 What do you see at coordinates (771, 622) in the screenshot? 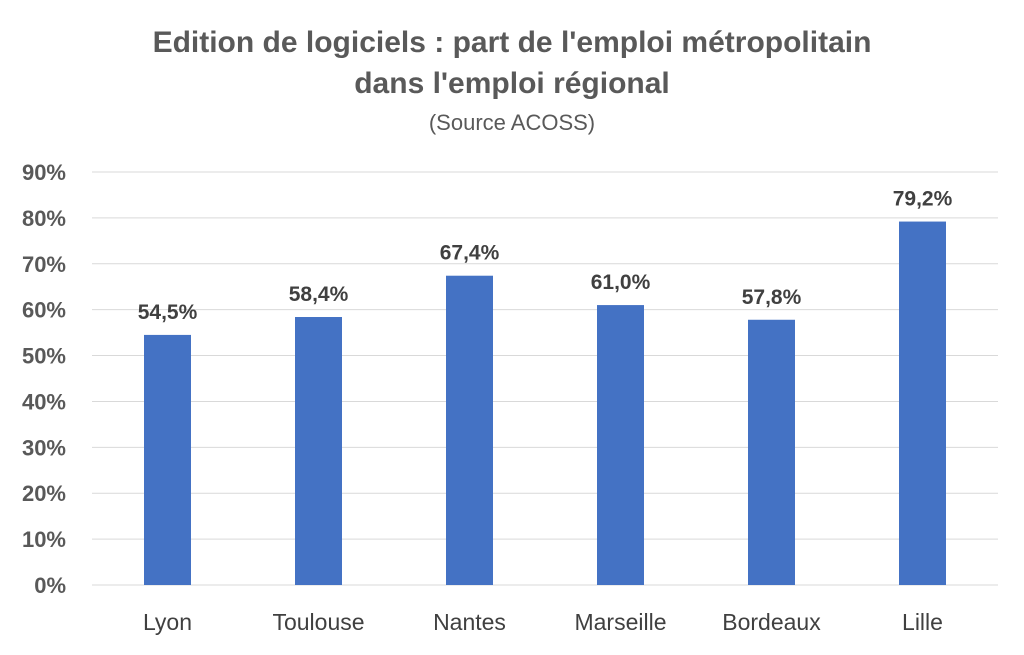
I see `x-tick-label: Bordeaux` at bounding box center [771, 622].